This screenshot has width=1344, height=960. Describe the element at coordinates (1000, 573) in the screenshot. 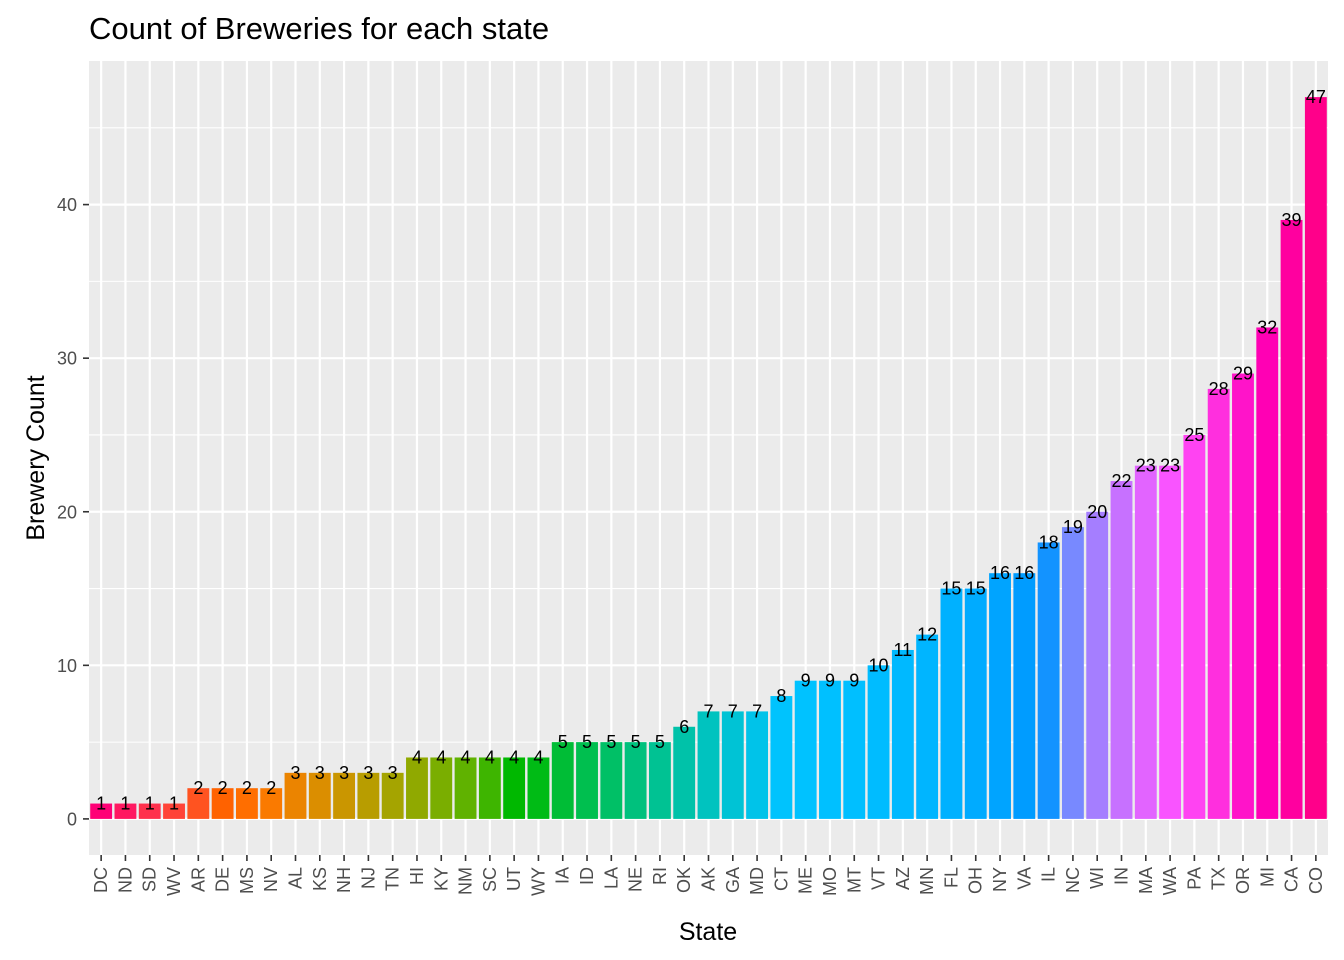

I see `value-label-ny: 16` at that location.